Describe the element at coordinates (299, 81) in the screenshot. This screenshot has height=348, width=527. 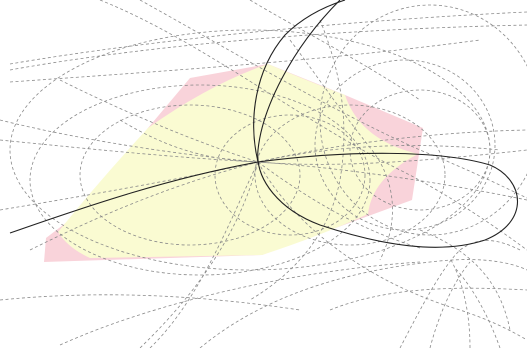
I see `solid-curve-arc` at that location.